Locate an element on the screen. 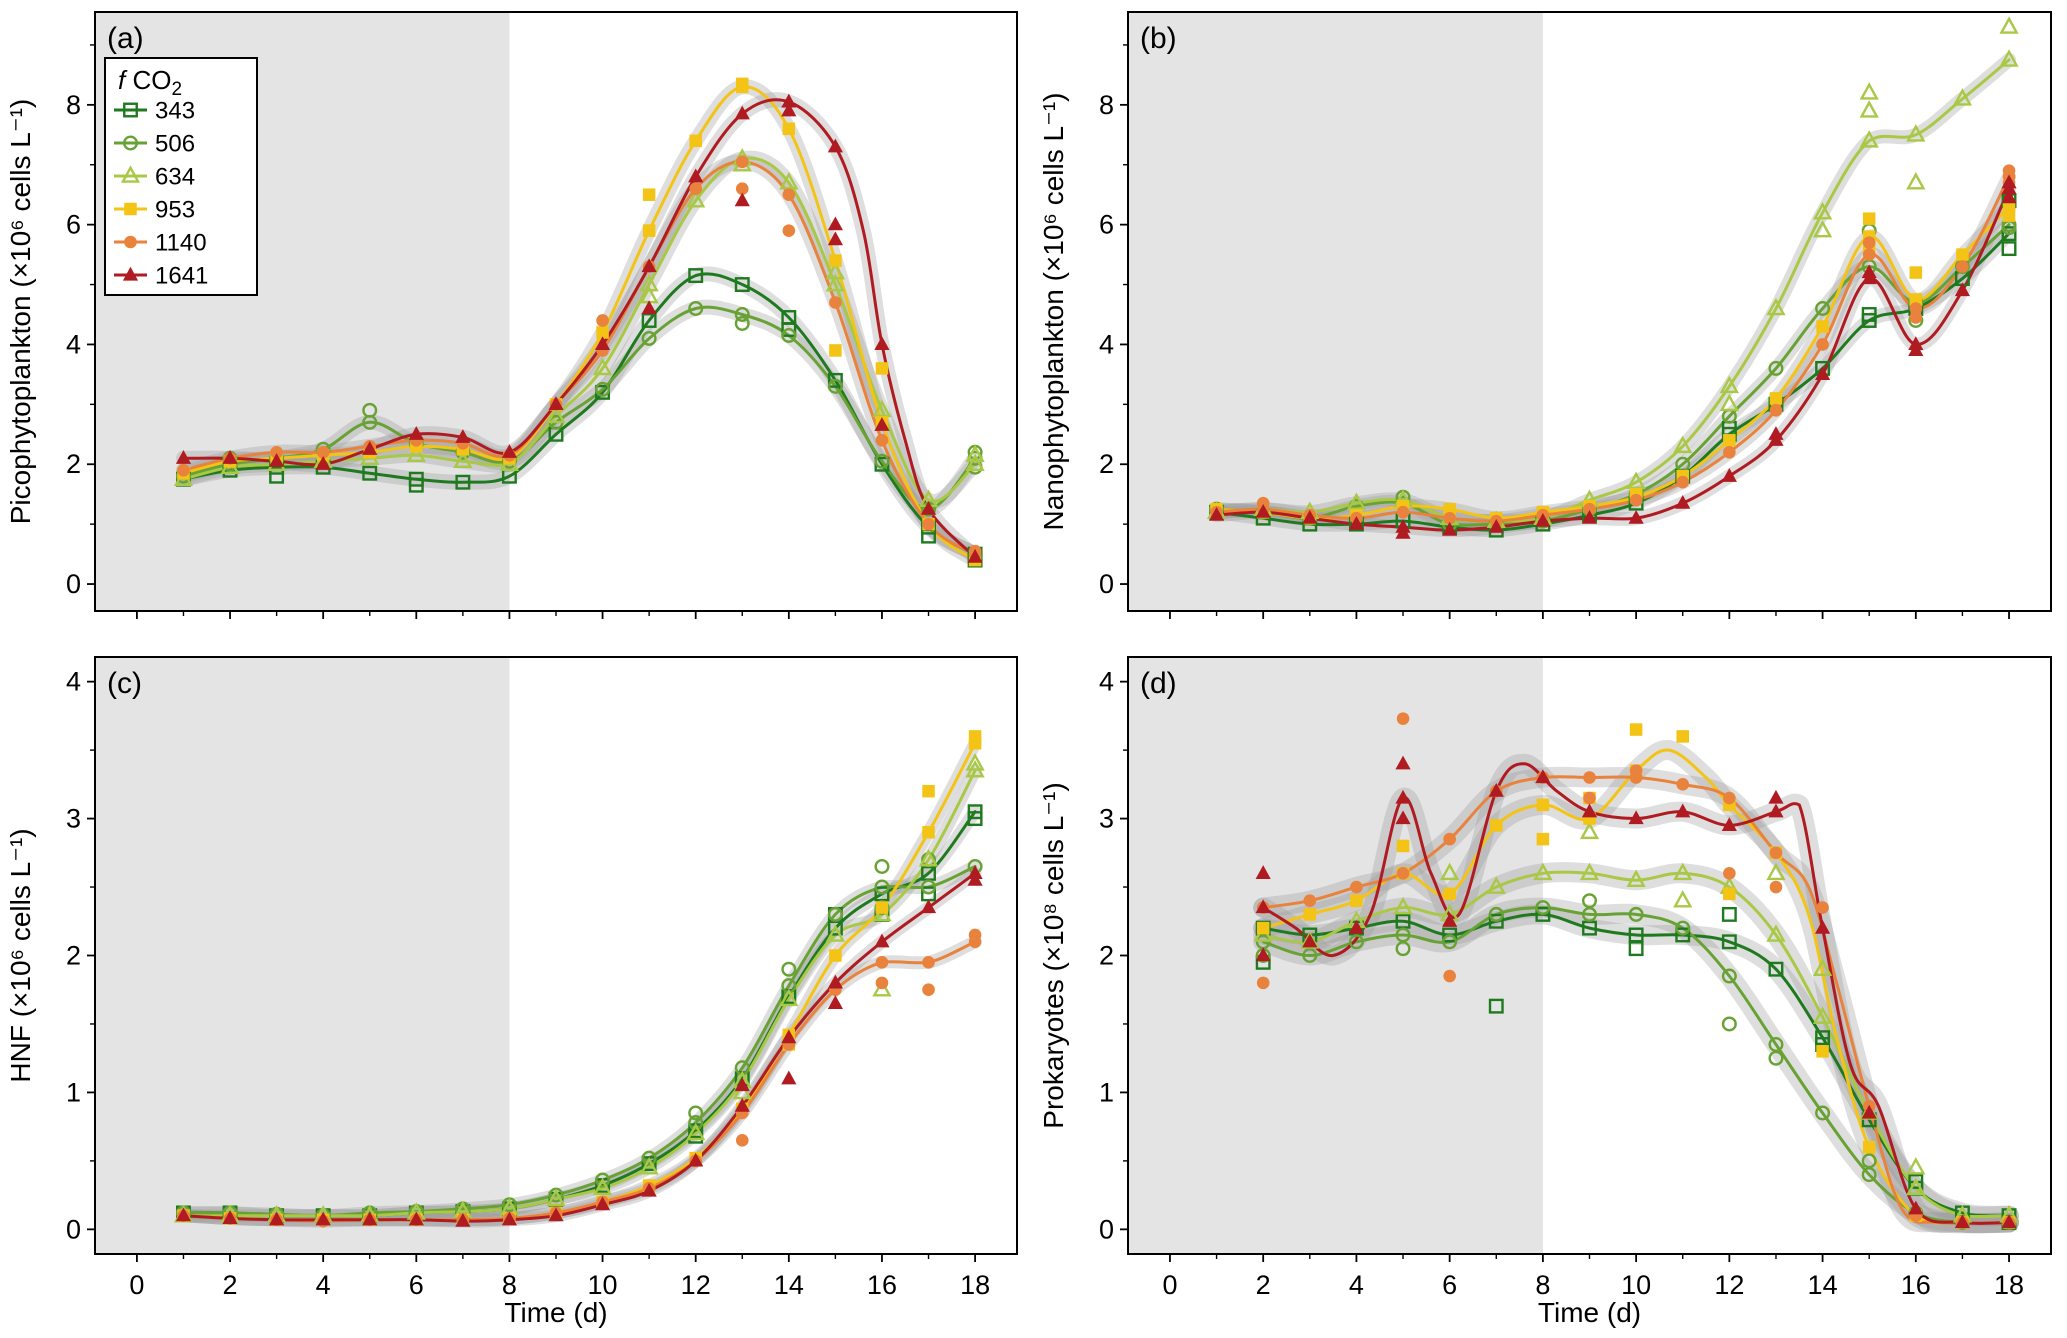 The height and width of the screenshot is (1338, 2067). svg-text:Picophytoplankton (×10⁶ cells: Picophytoplankton (×10⁶ cells L⁻¹) is located at coordinates (20, 312).